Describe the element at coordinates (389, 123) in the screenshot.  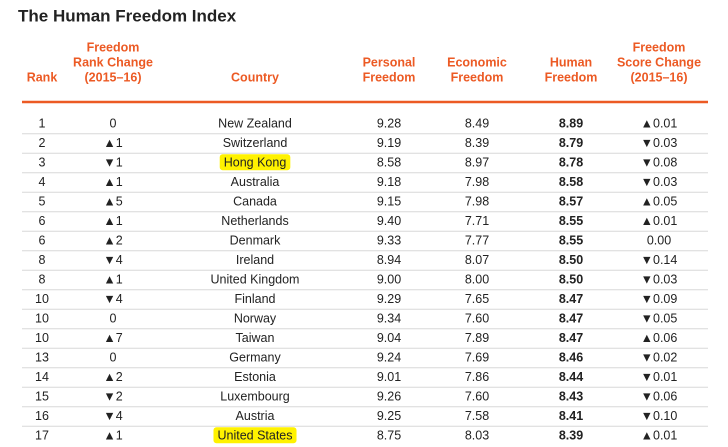
I see `cell: 9.28` at that location.